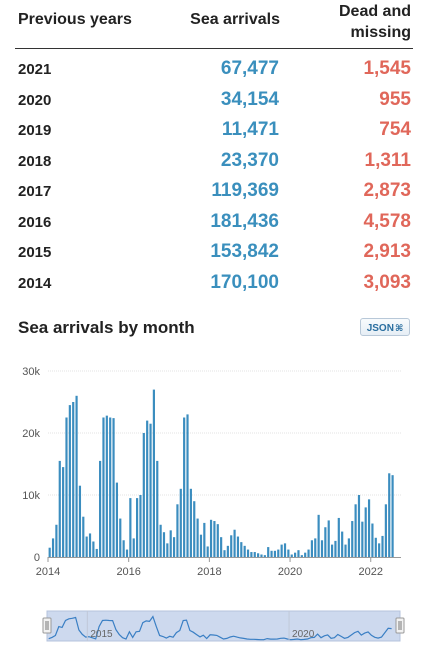 The image size is (421, 653). What do you see at coordinates (214, 161) in the screenshot?
I see `table-row: 2018 23,370 1,311` at bounding box center [214, 161].